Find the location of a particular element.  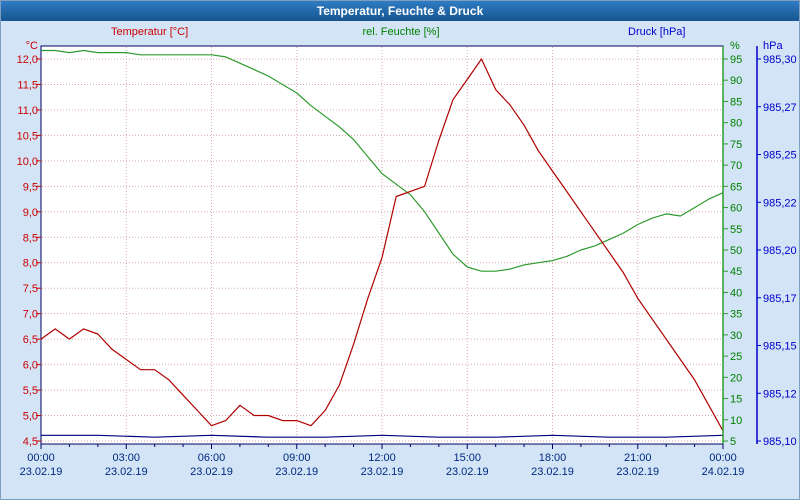

svg-text: 8,5 is located at coordinates (30, 238).